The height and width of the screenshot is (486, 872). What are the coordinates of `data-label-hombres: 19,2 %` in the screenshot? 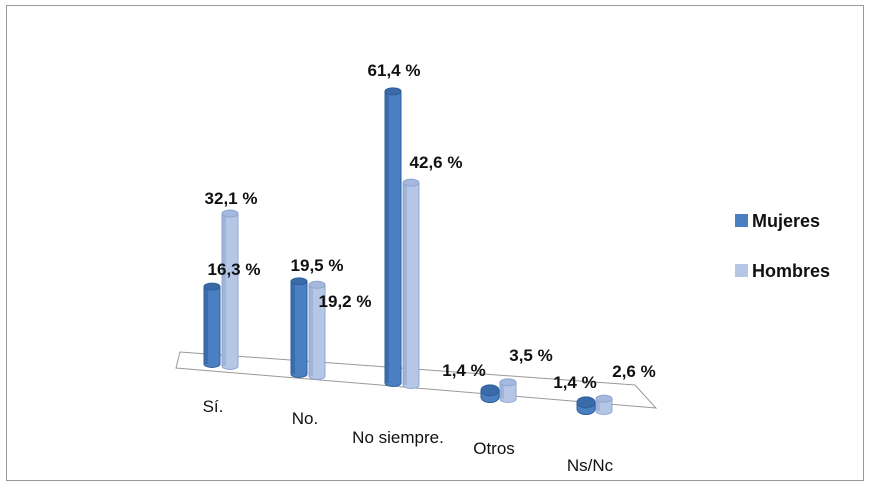 It's located at (345, 301).